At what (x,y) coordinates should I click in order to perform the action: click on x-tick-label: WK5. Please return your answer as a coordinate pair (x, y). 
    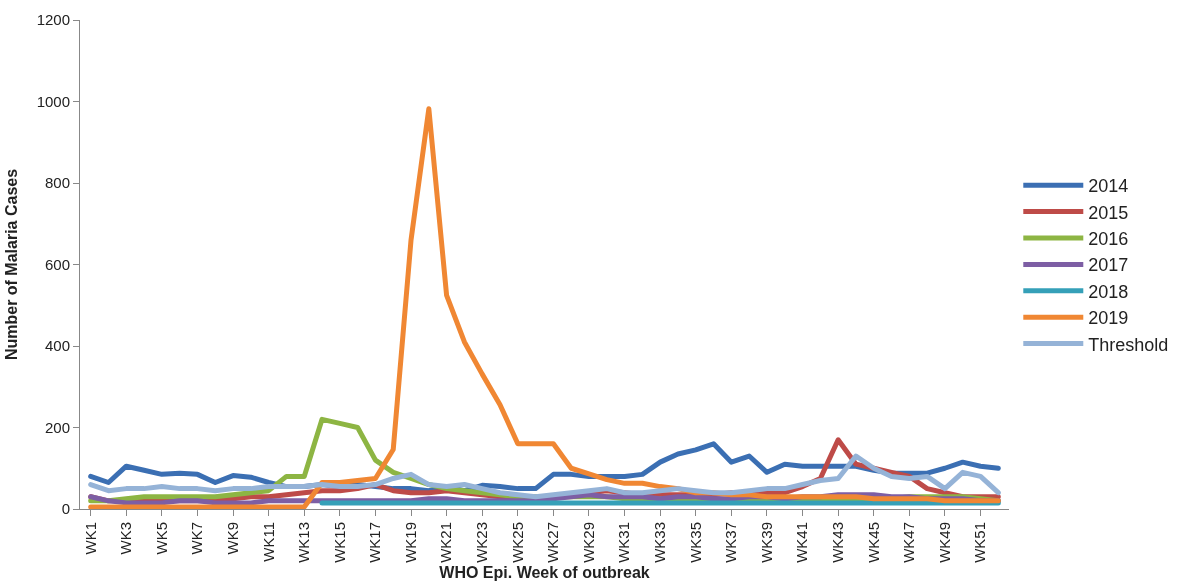
    Looking at the image, I should click on (161, 538).